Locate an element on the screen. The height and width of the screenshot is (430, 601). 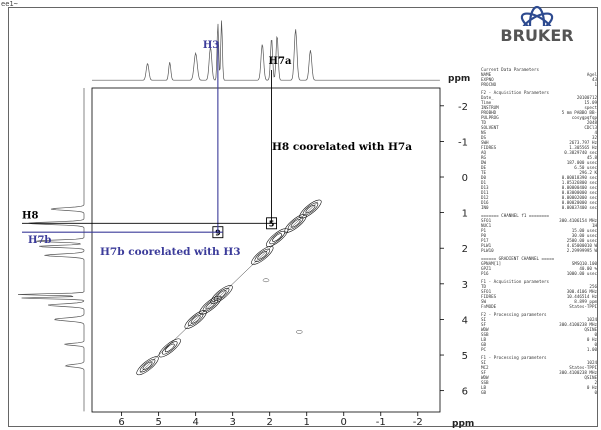
params-key: SFO1 is located at coordinates (486, 220).